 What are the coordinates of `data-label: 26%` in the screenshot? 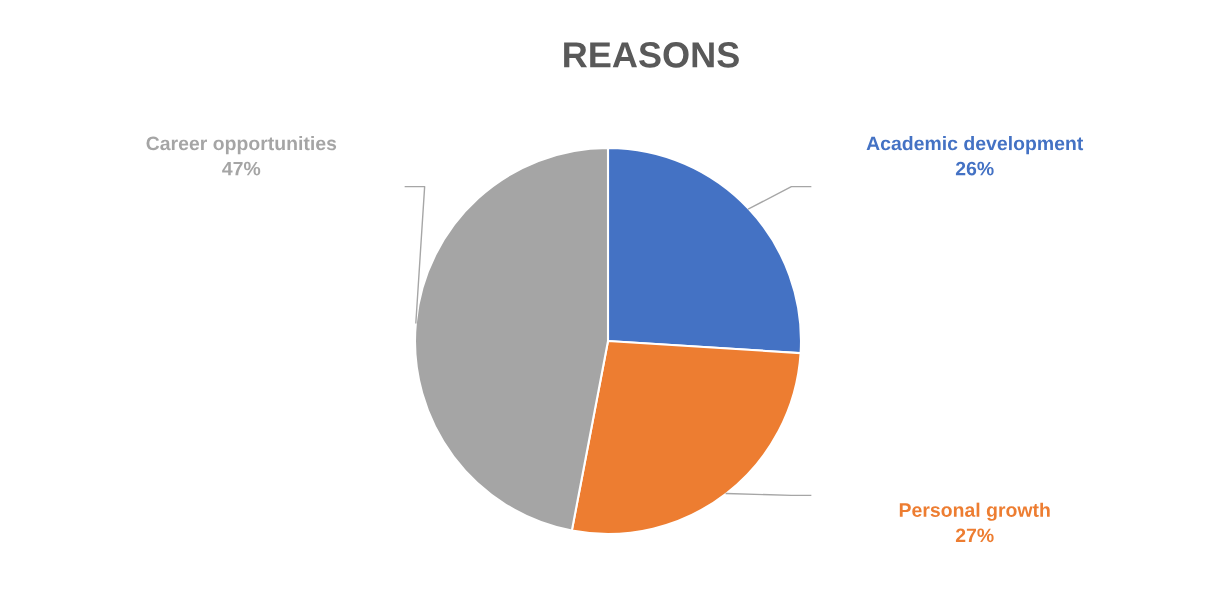 It's located at (974, 168).